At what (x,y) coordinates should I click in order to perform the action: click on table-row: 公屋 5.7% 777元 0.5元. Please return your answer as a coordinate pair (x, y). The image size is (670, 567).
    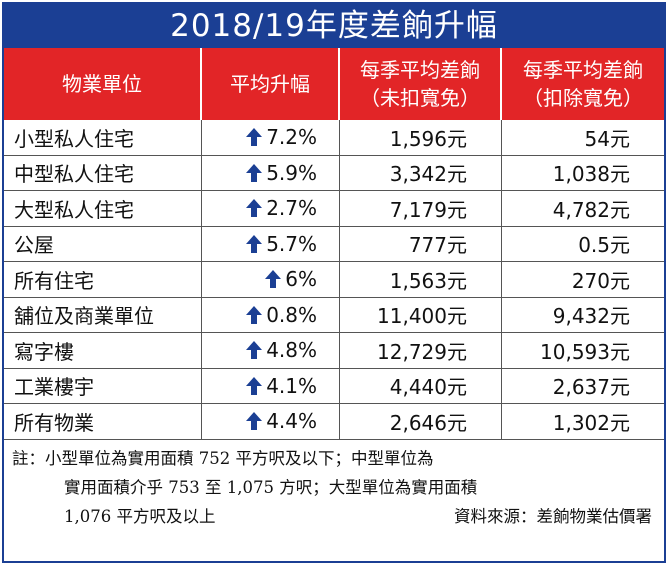
    Looking at the image, I should click on (334, 244).